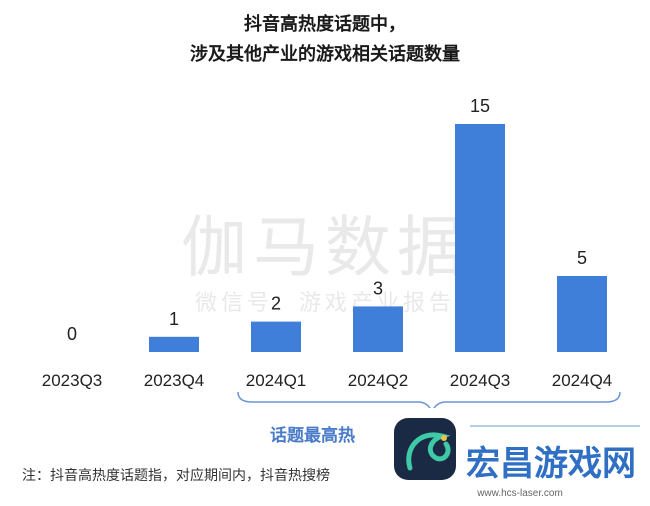 The height and width of the screenshot is (506, 650). I want to click on value-label-2024Q4: 5, so click(582, 258).